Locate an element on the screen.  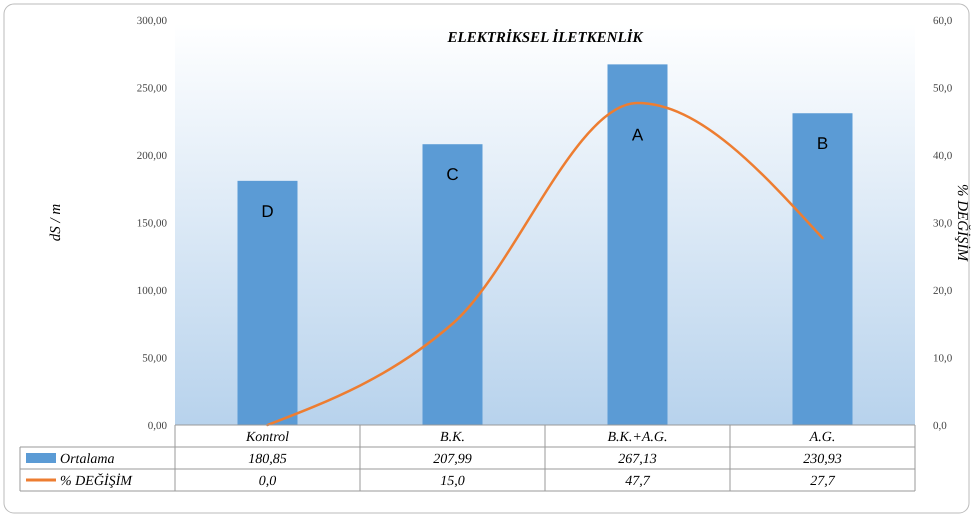
data-label: 207,99 is located at coordinates (452, 459).